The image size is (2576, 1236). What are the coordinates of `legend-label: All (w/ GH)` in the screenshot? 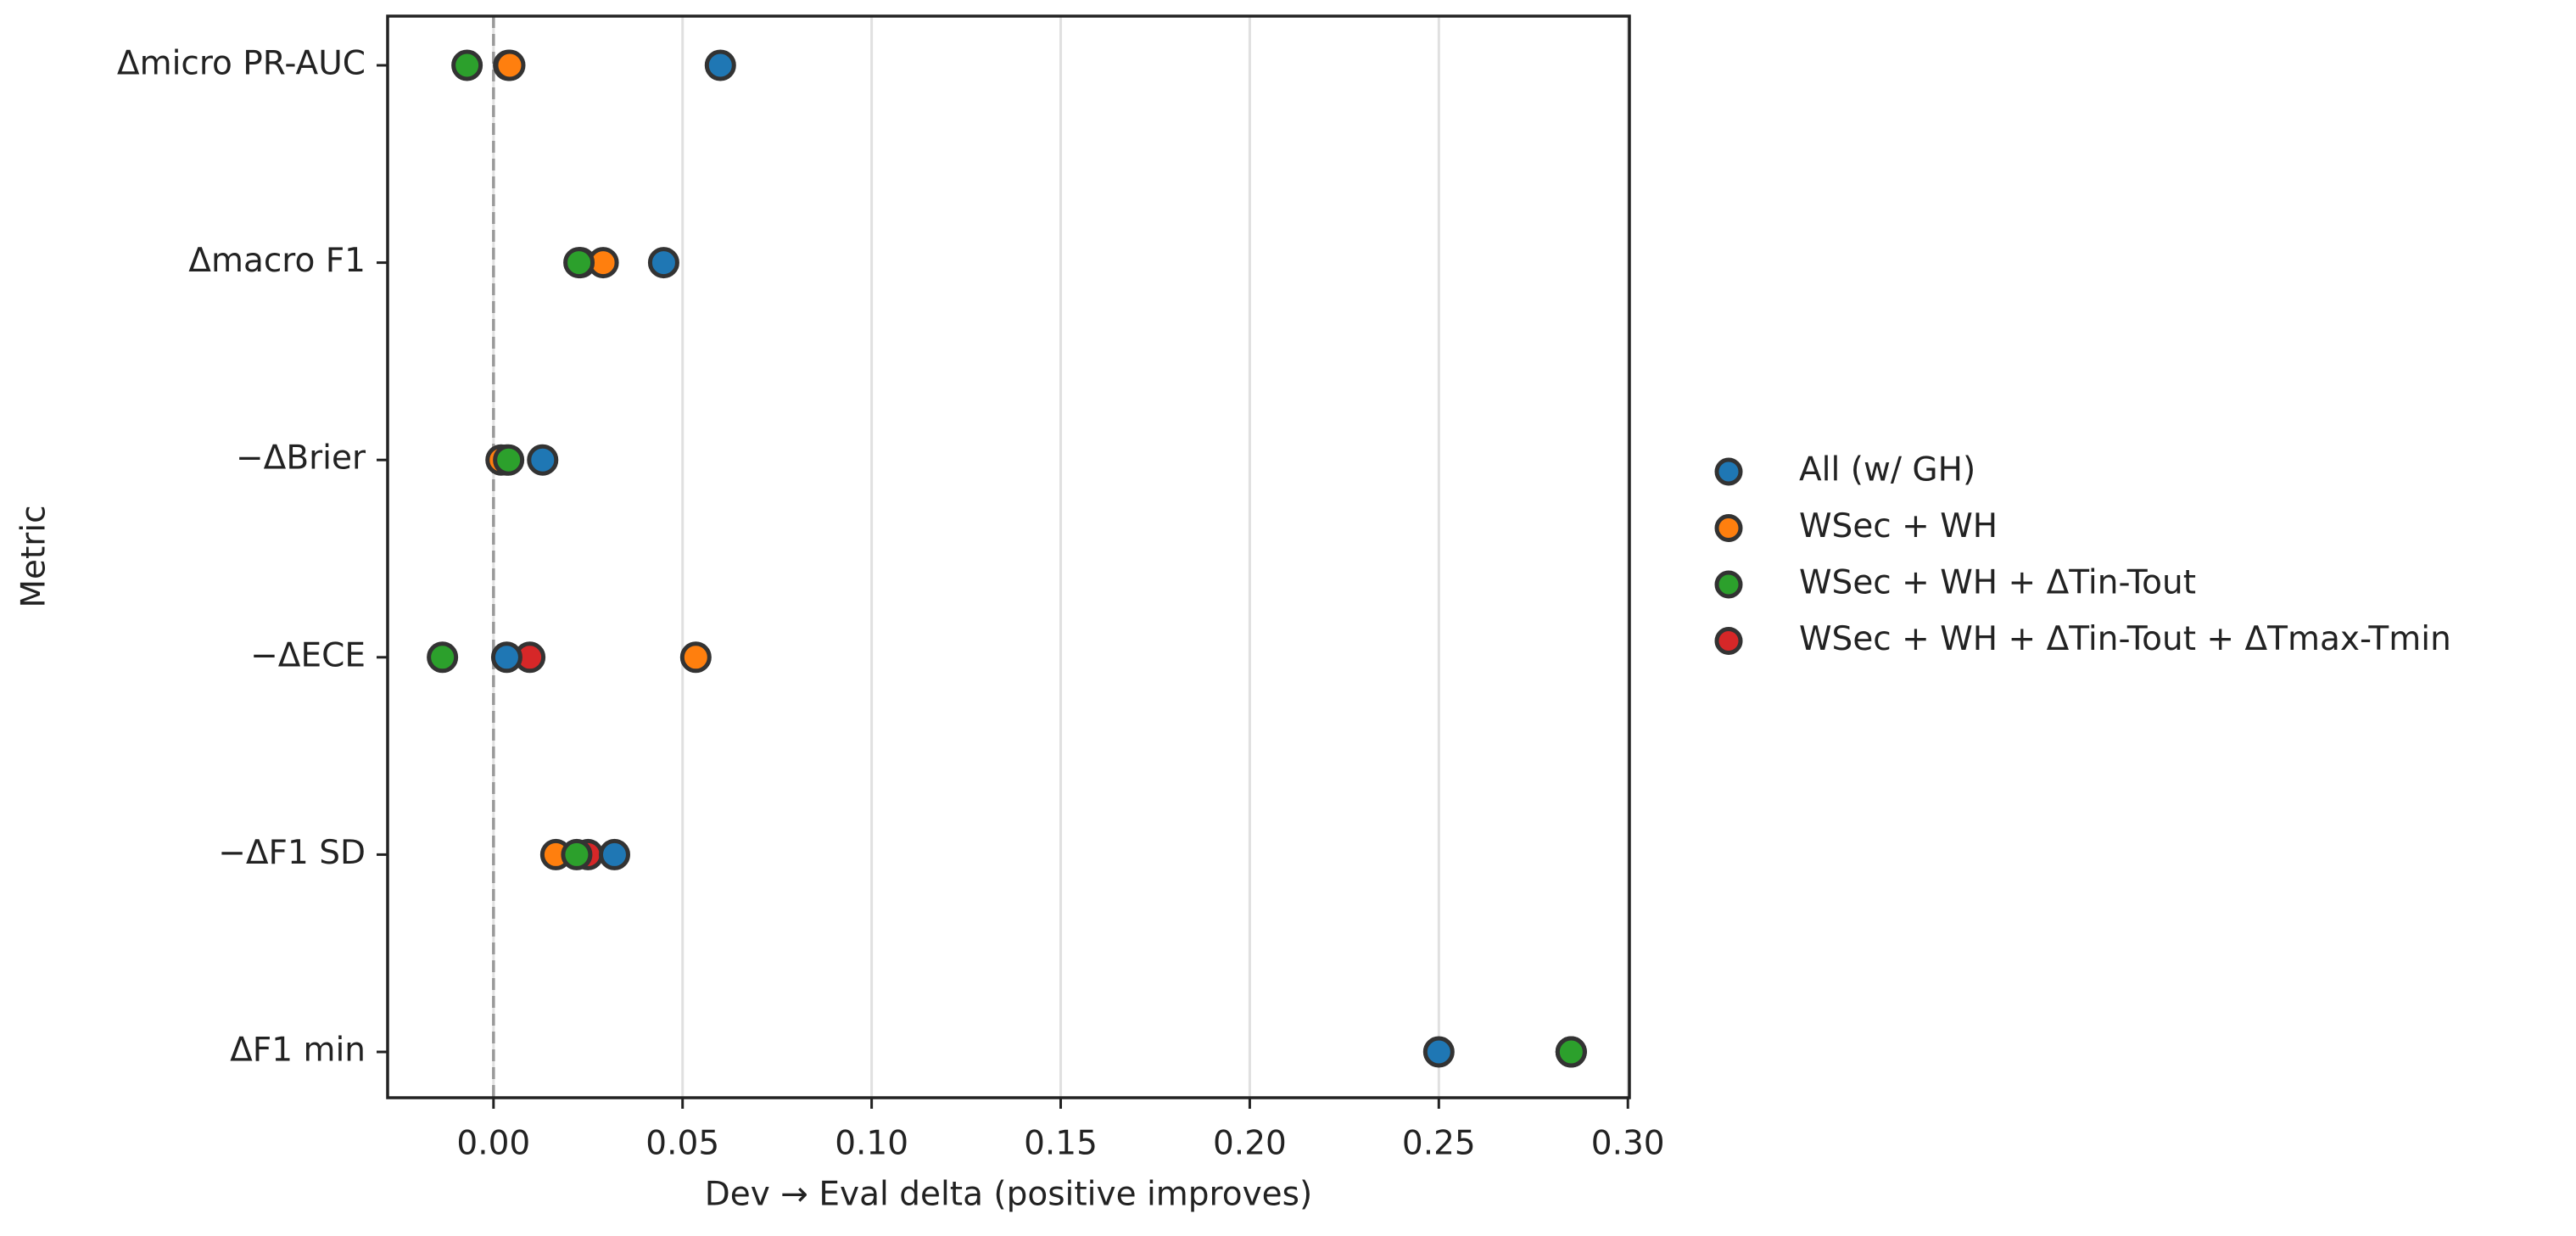 It's located at (1887, 470).